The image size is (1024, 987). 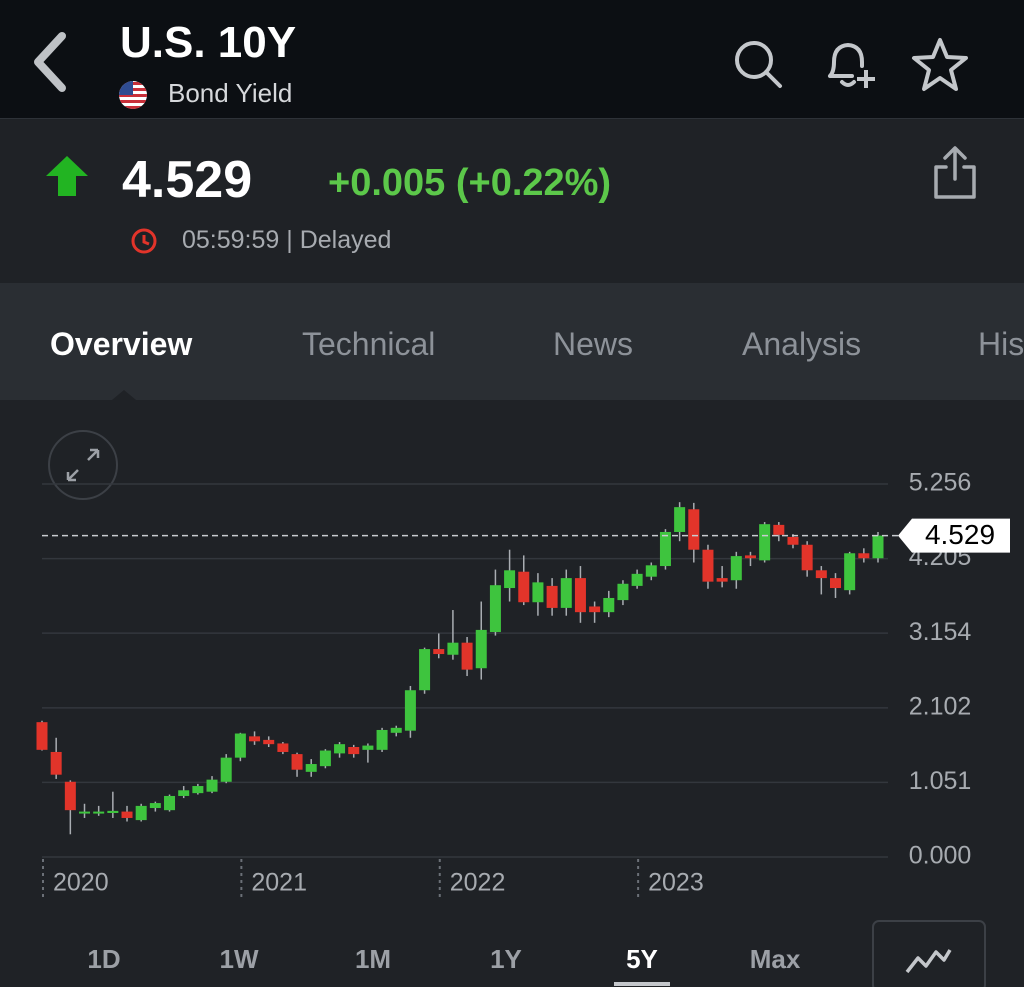 What do you see at coordinates (239, 959) in the screenshot?
I see `range-button: 1W` at bounding box center [239, 959].